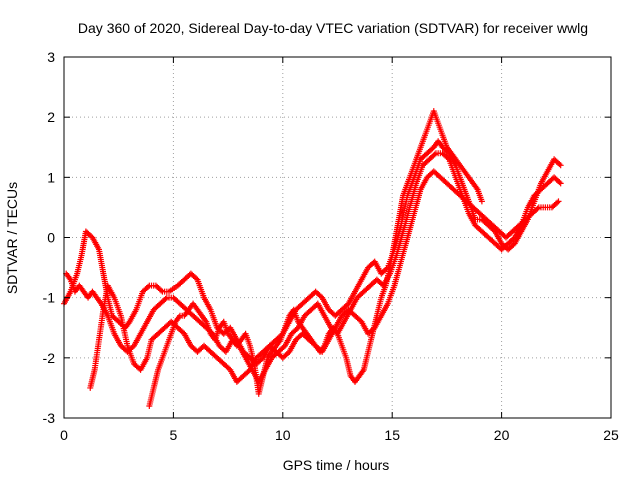  Describe the element at coordinates (49, 298) in the screenshot. I see `y-tick-label: -1` at that location.